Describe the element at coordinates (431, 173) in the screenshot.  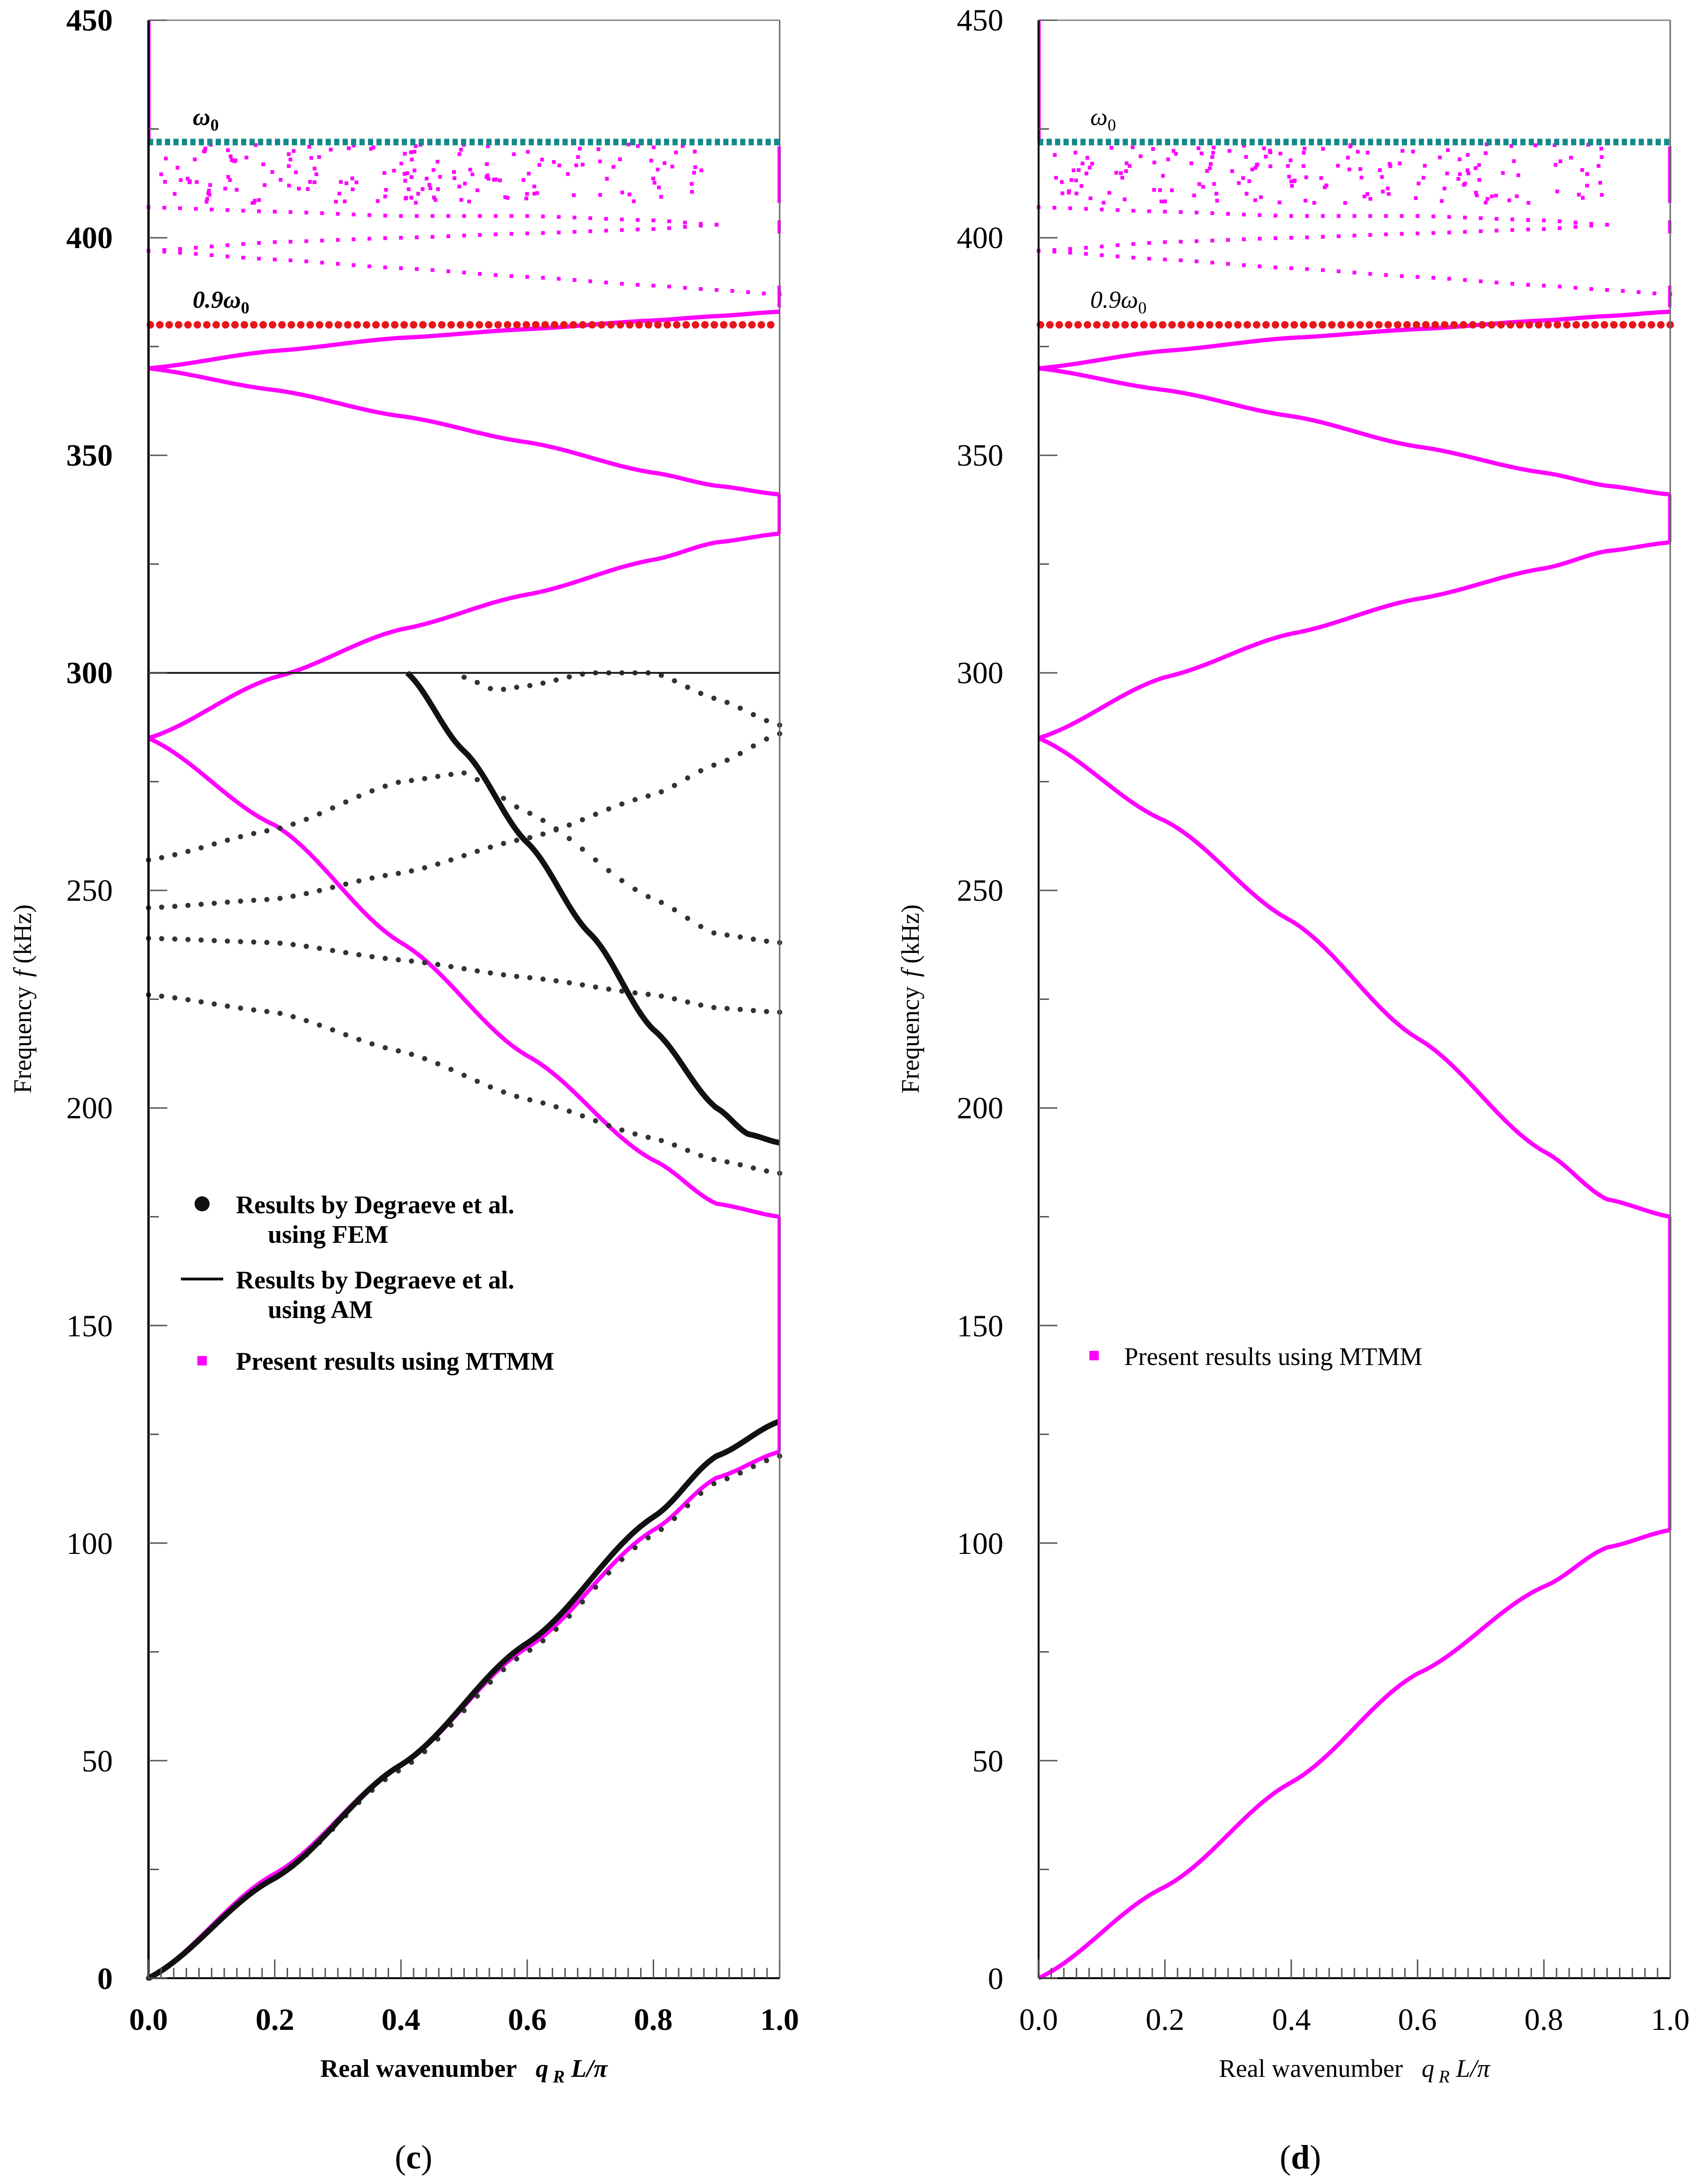
I see `mtmm-scattered-points` at that location.